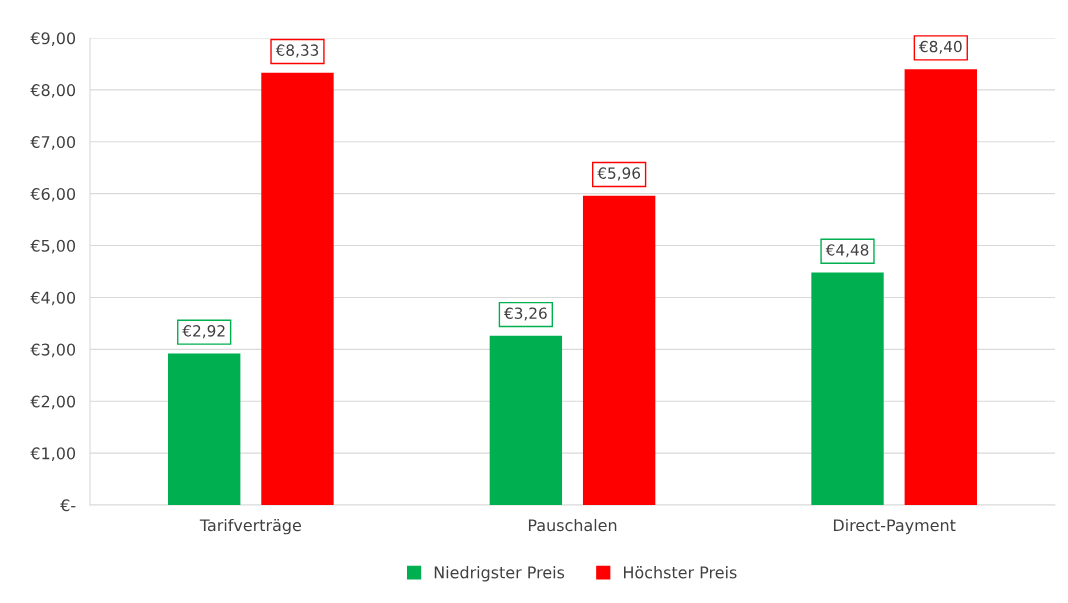  I want to click on data-label: €4,48, so click(847, 251).